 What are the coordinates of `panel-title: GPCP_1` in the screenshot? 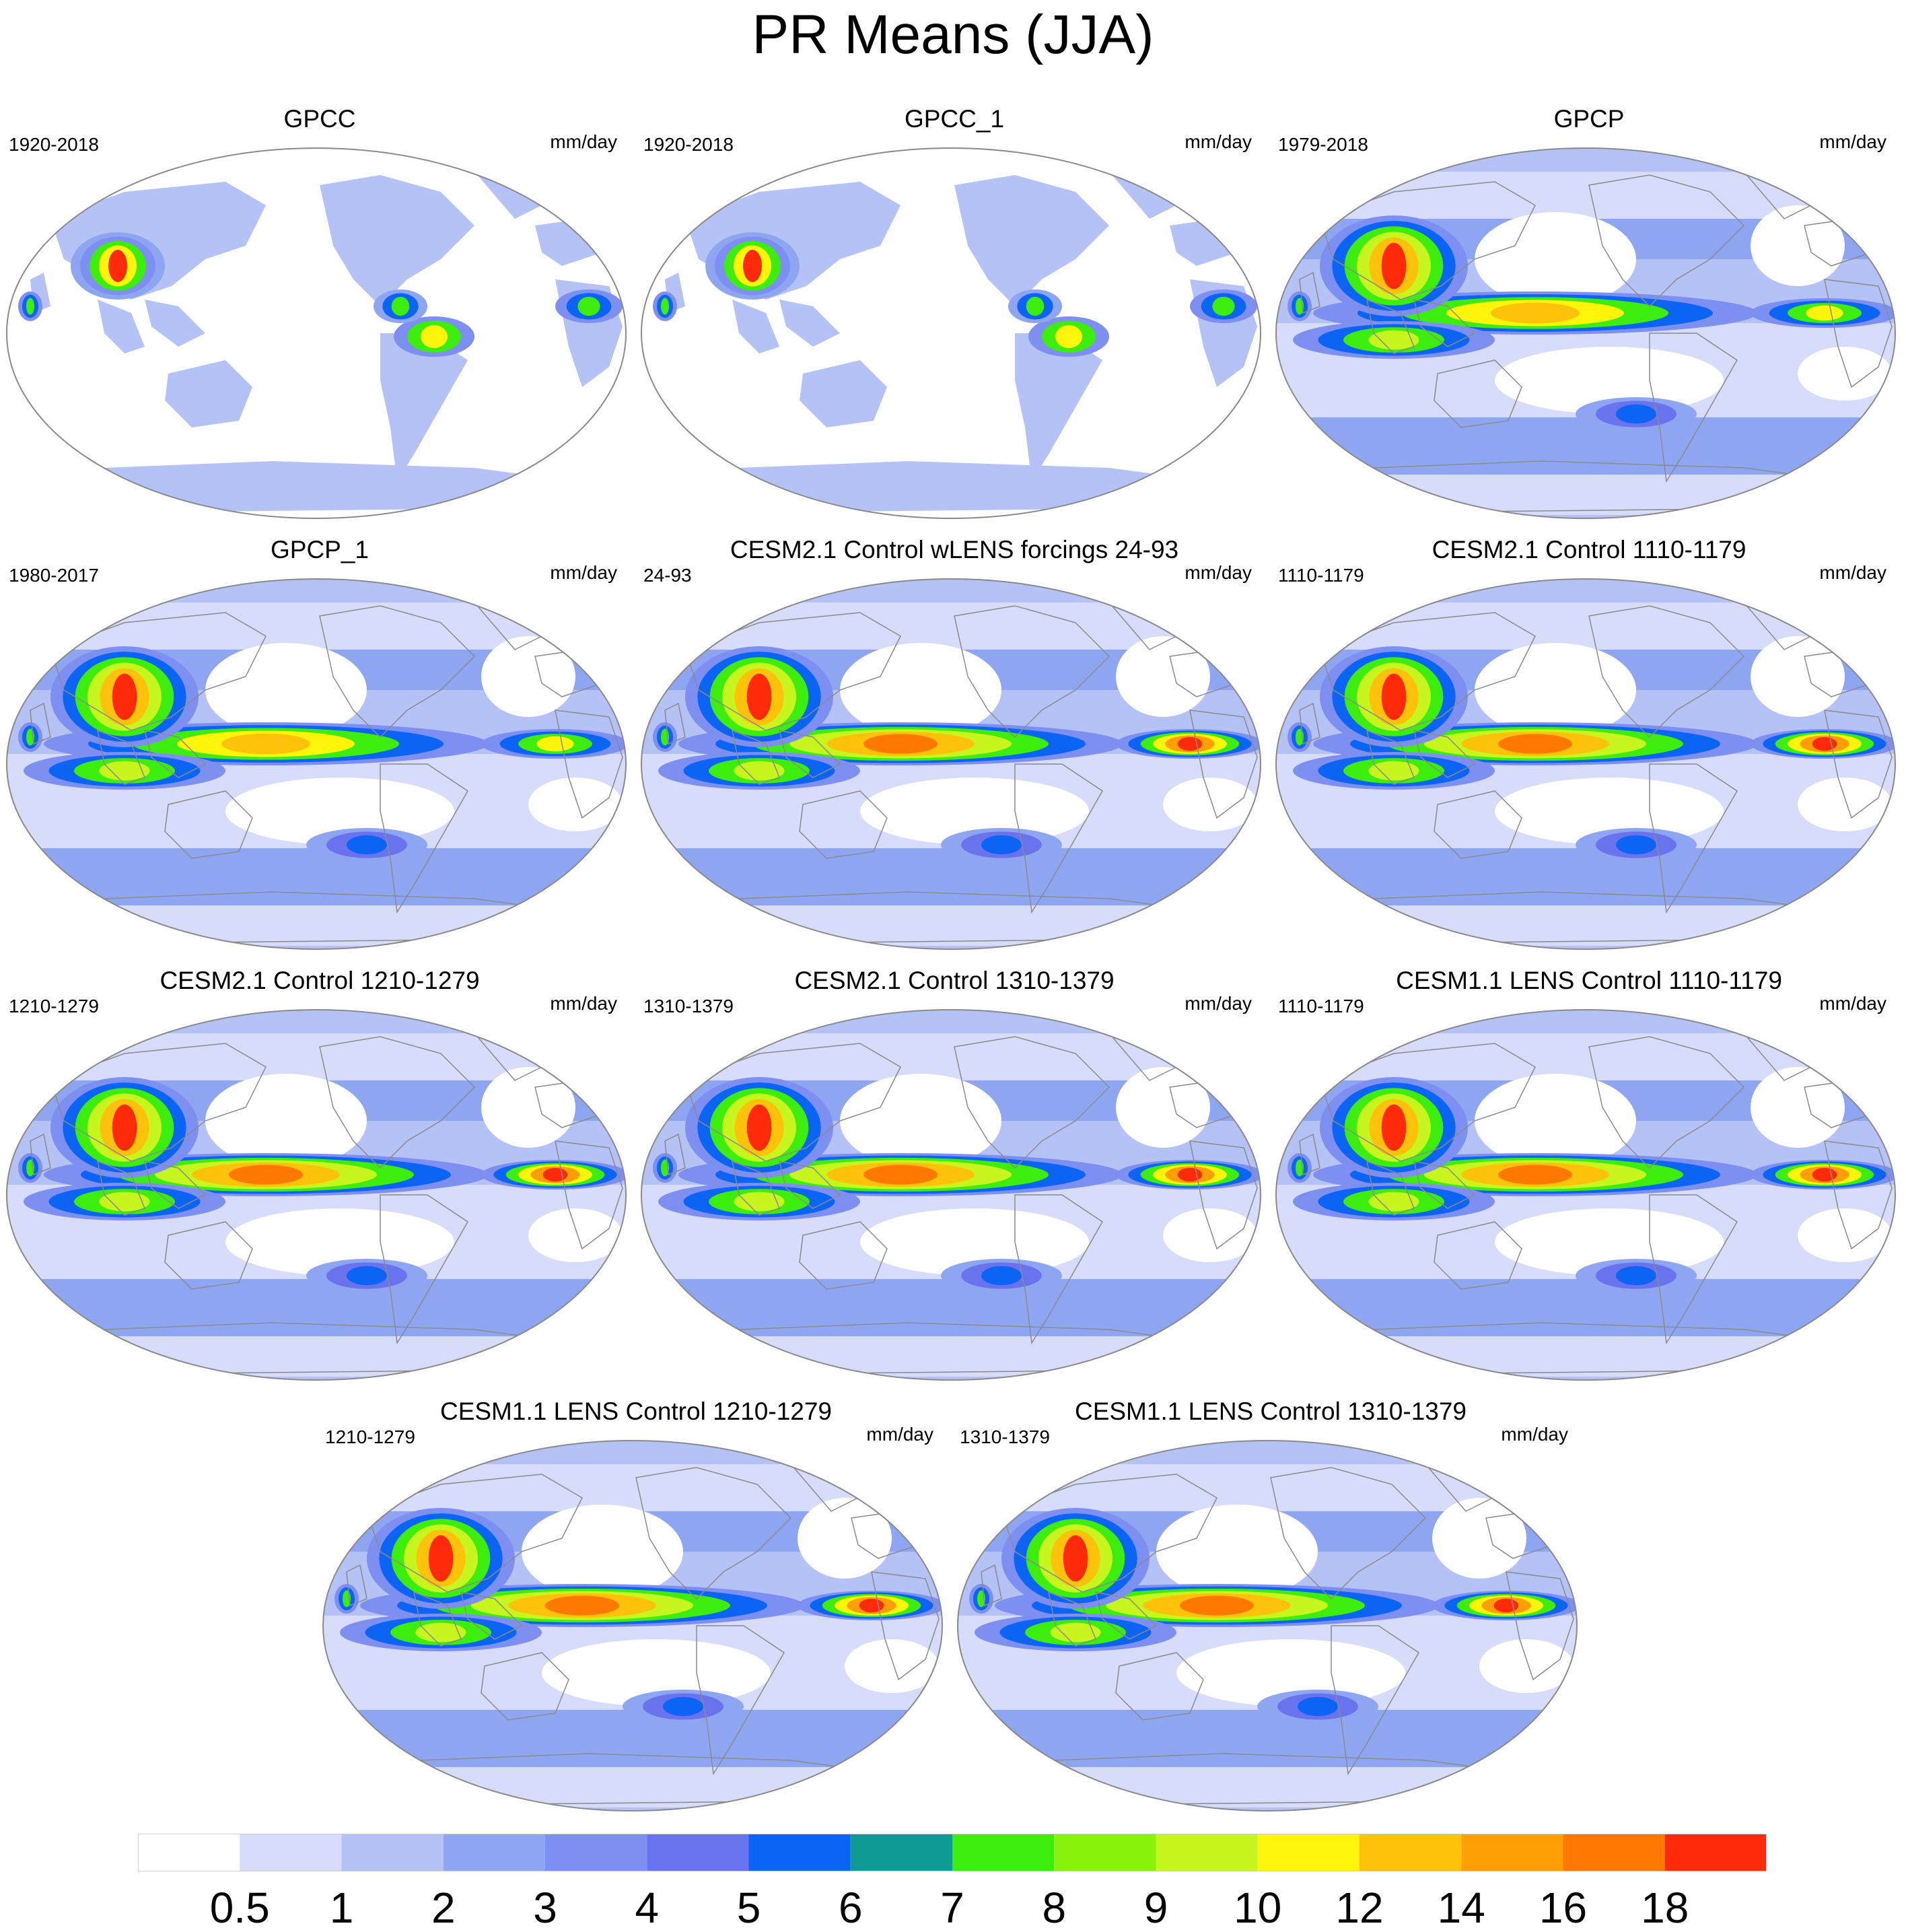 It's located at (319, 549).